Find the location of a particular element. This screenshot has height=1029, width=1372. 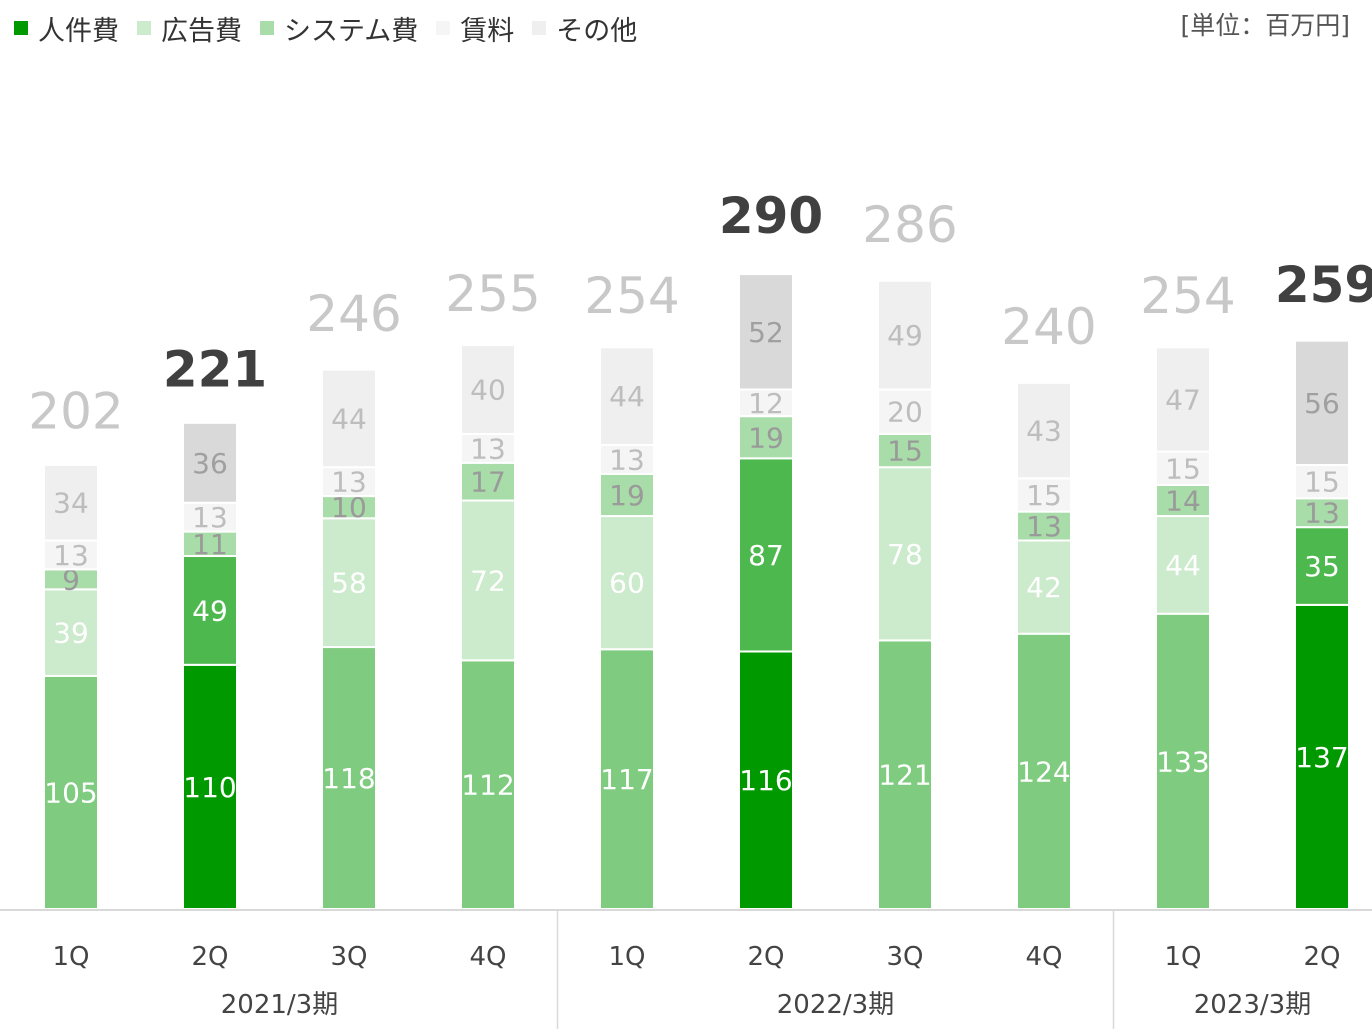

legend-label: 賃料 is located at coordinates (487, 31).